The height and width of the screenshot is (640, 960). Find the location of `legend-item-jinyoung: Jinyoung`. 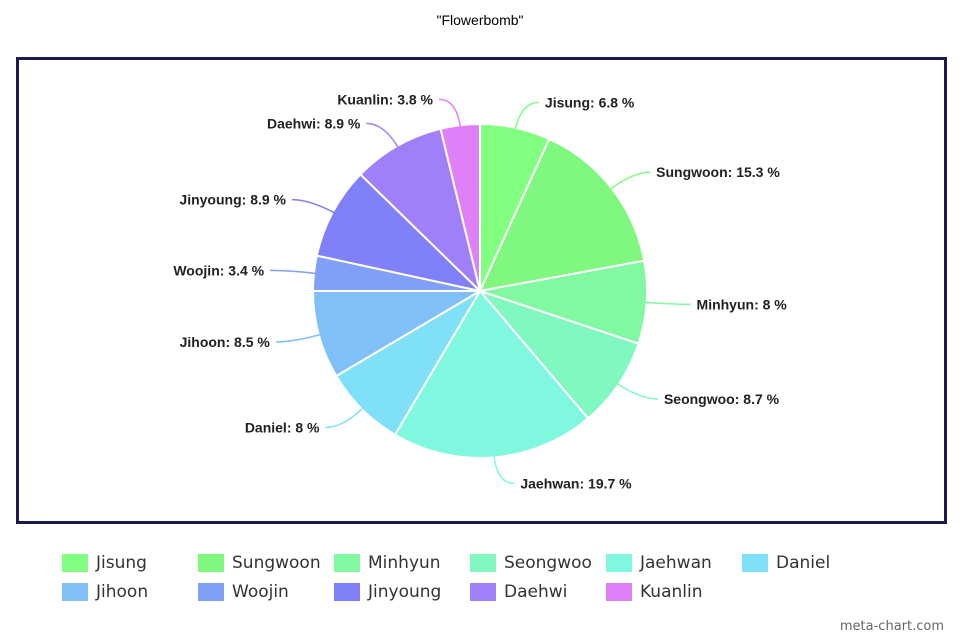

legend-item-jinyoung: Jinyoung is located at coordinates (402, 592).